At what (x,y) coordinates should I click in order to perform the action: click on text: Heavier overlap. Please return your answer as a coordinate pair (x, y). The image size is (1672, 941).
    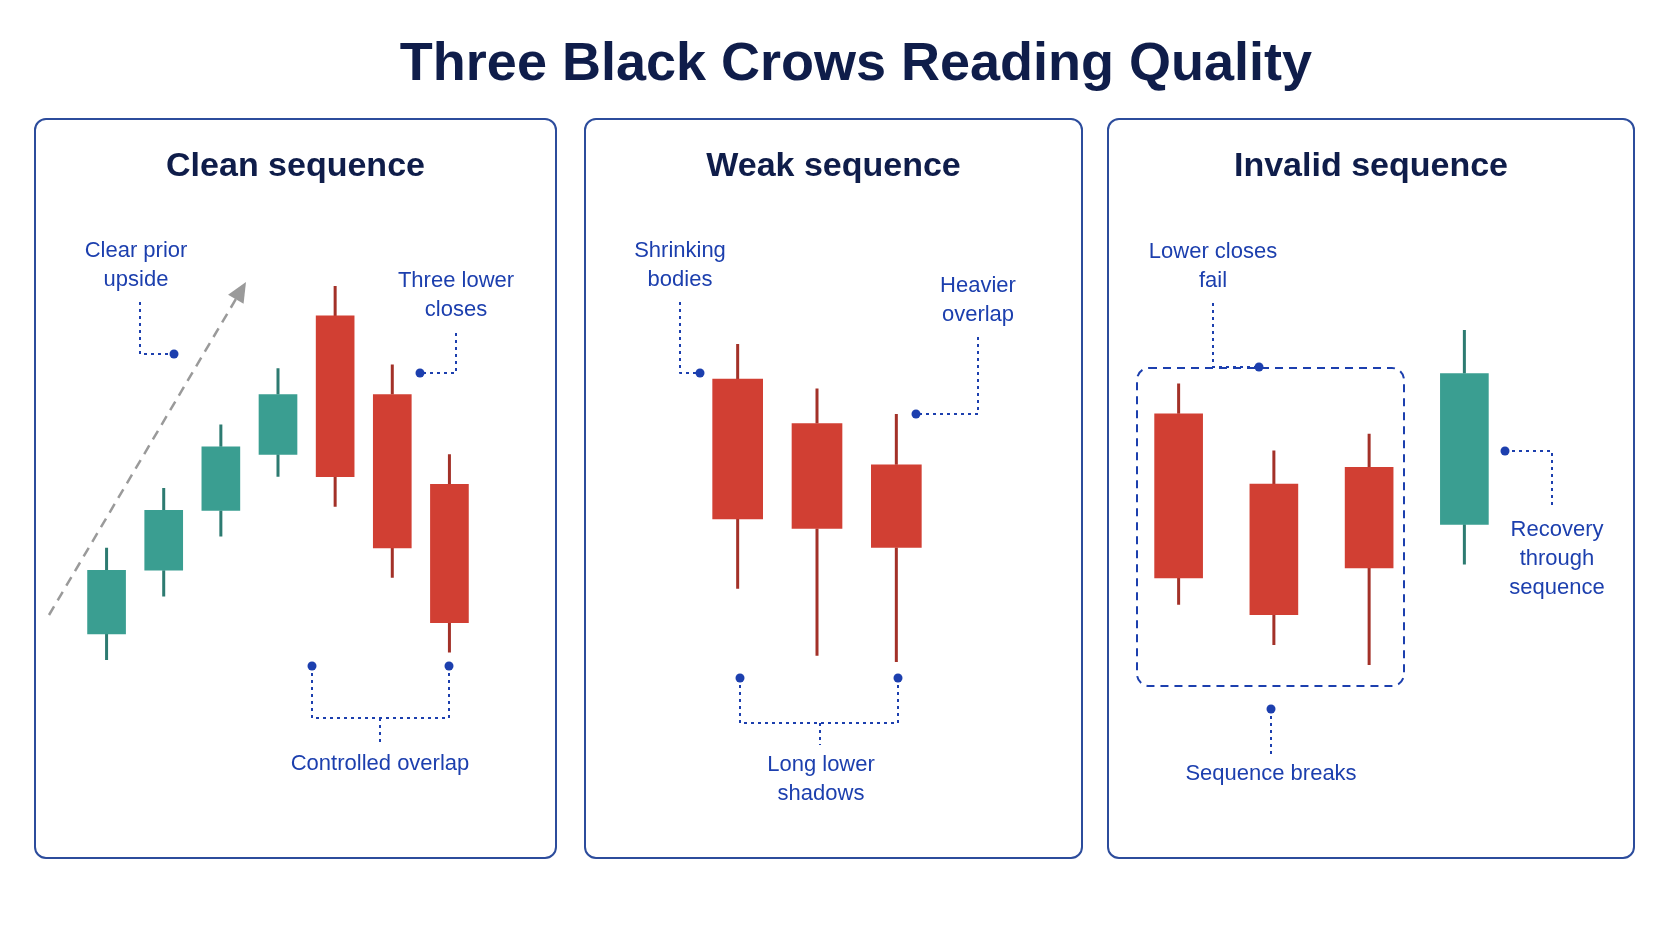
    Looking at the image, I should click on (978, 299).